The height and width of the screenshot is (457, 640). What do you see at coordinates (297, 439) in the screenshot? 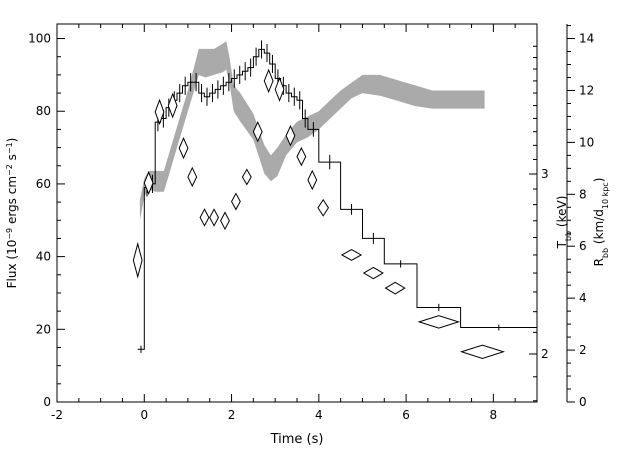
I see `x-axis-label: Time (s)` at bounding box center [297, 439].